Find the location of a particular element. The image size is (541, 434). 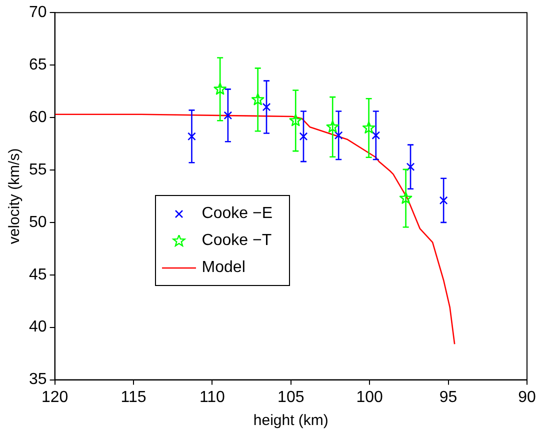

y-tick-label: 40 is located at coordinates (38, 327).